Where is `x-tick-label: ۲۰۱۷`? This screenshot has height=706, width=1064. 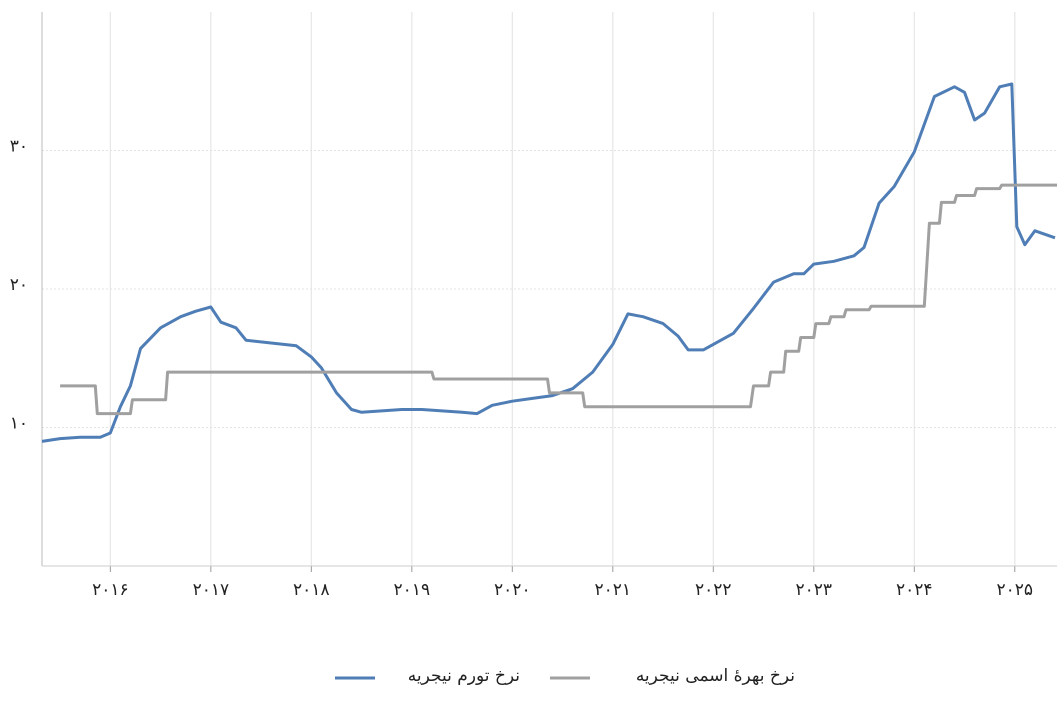 x-tick-label: ۲۰۱۷ is located at coordinates (211, 590).